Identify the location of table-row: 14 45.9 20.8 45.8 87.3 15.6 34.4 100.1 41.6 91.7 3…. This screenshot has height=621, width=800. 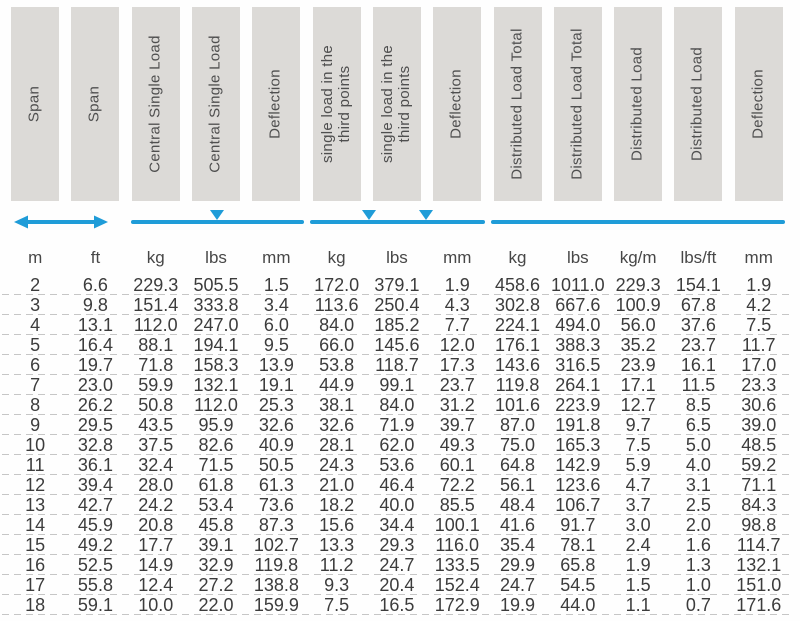
(400, 525).